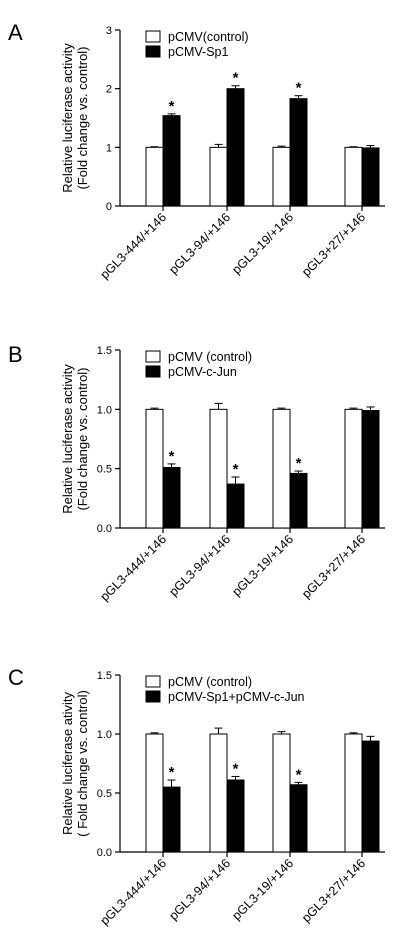 The height and width of the screenshot is (952, 400). I want to click on legend-label: pCMV-c-Jun, so click(202, 372).